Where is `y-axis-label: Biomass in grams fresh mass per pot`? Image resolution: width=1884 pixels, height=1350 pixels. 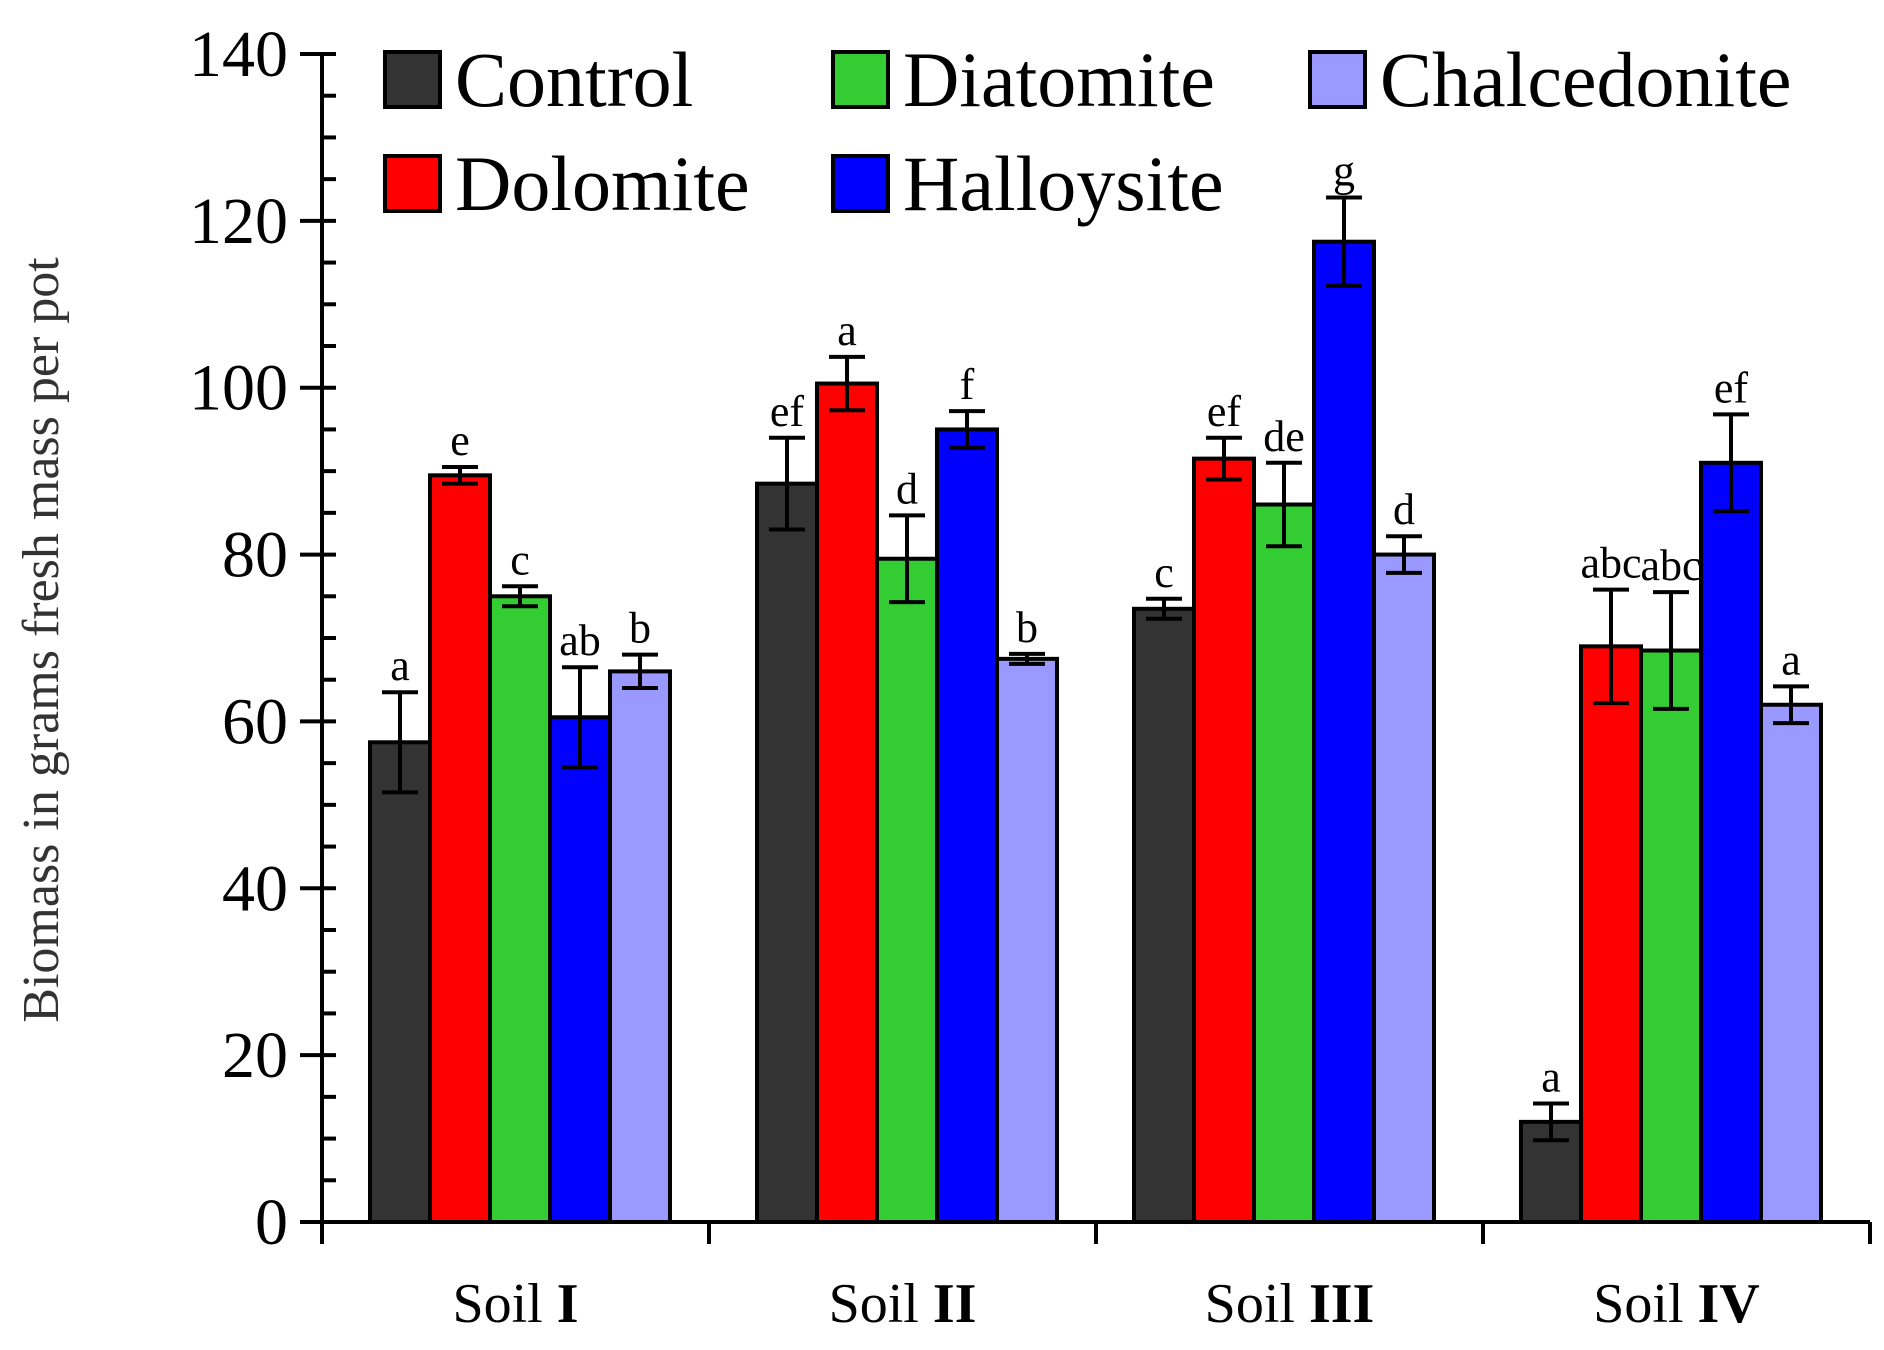
y-axis-label: Biomass in grams fresh mass per pot is located at coordinates (41, 640).